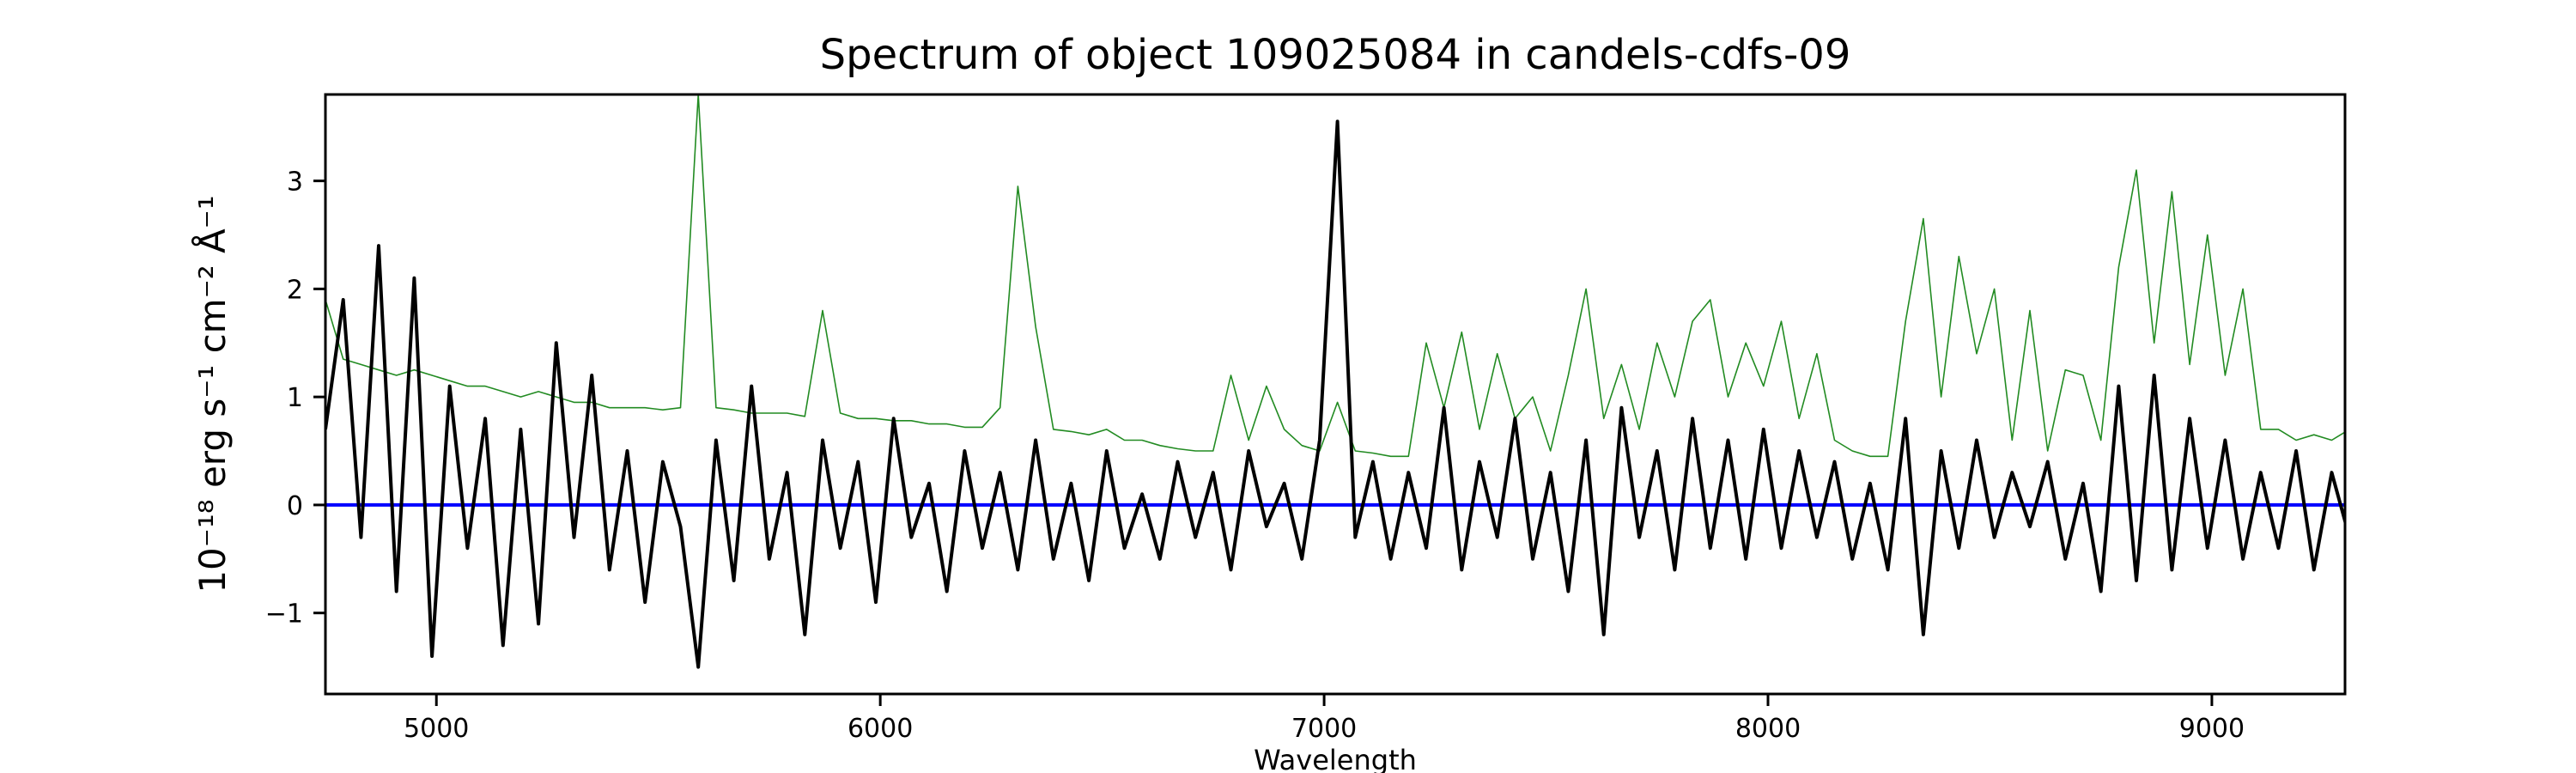 This screenshot has width=2576, height=773. What do you see at coordinates (295, 398) in the screenshot?
I see `y-tick-label: 1` at bounding box center [295, 398].